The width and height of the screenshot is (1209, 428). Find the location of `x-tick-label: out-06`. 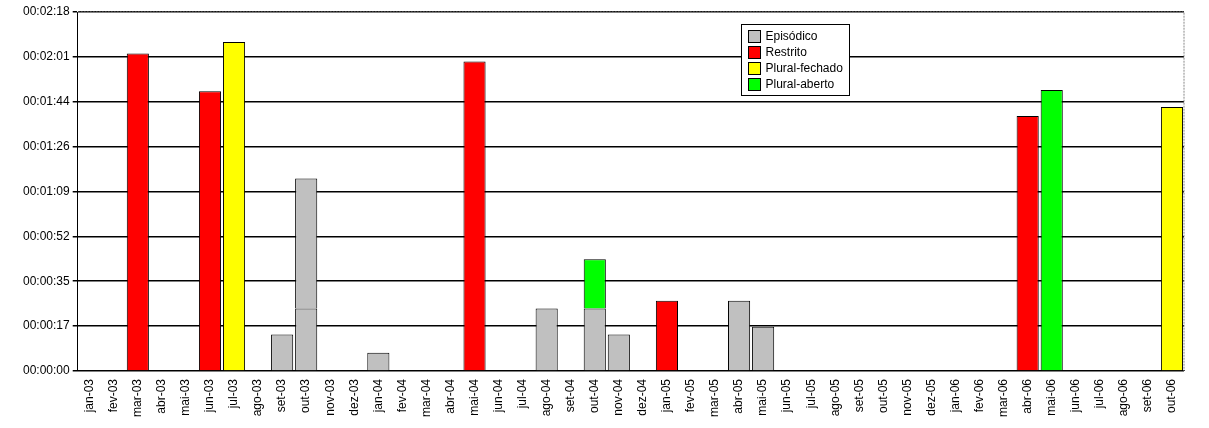

x-tick-label: out-06 is located at coordinates (1171, 396).